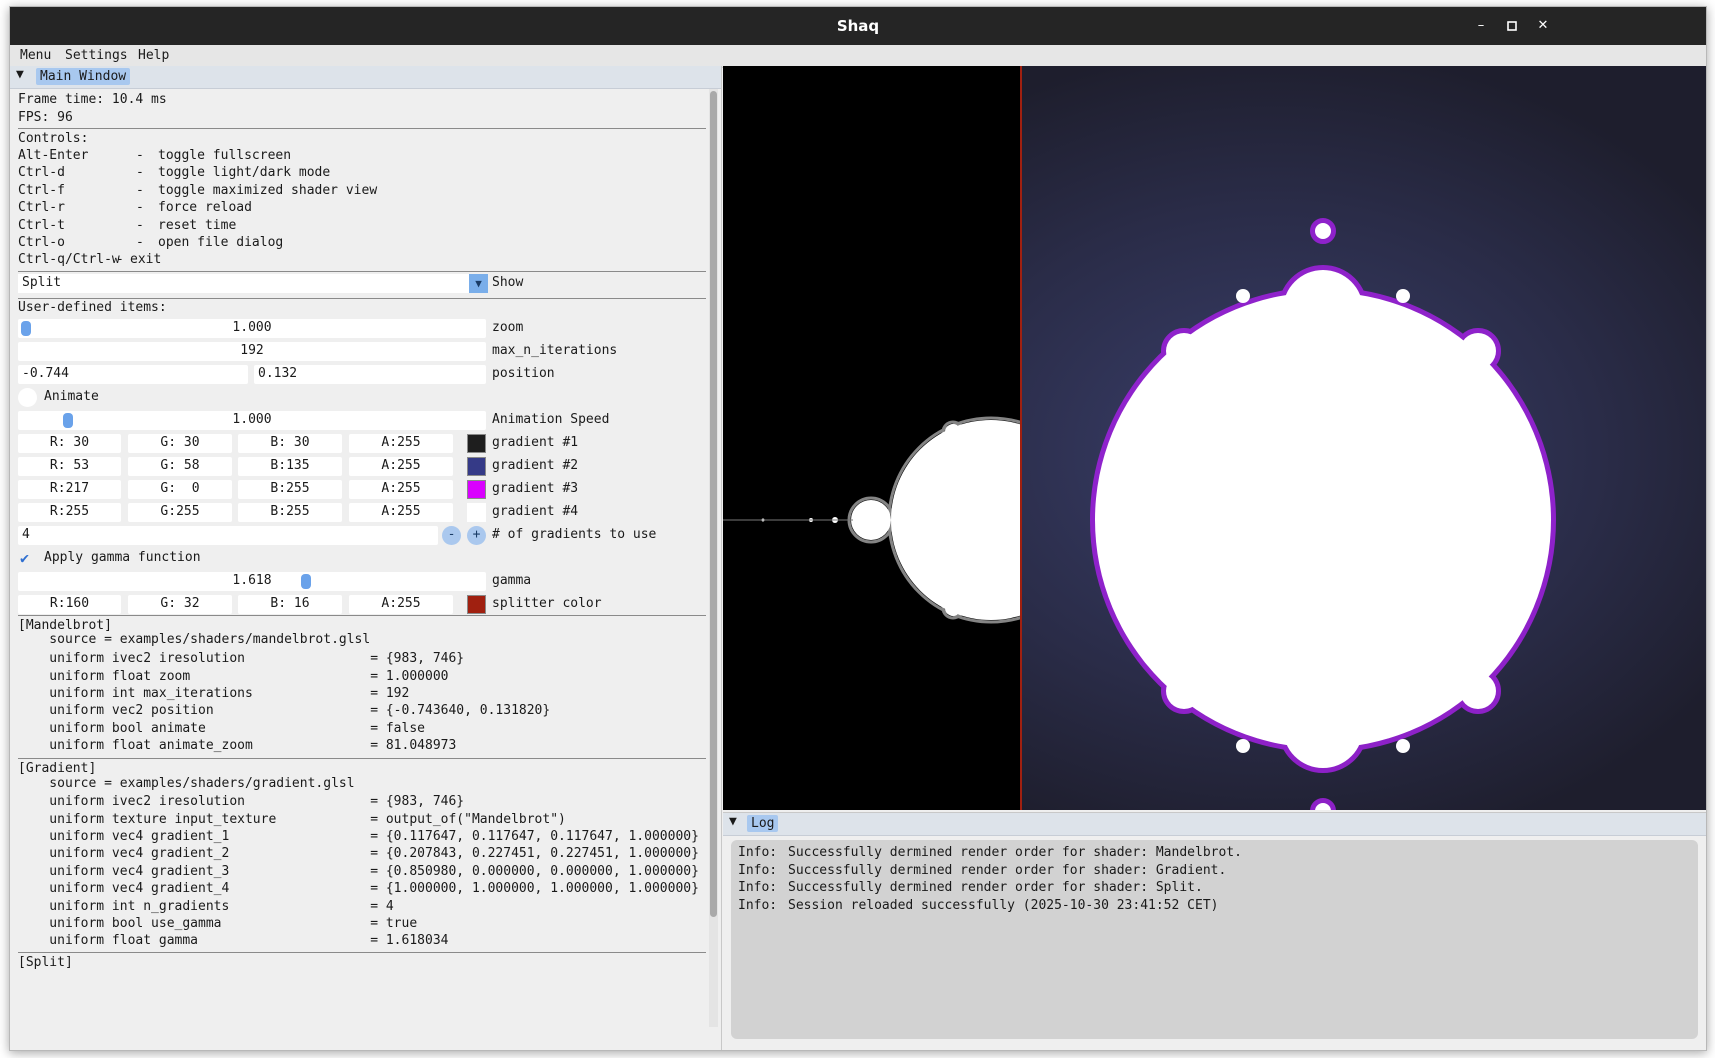 Image resolution: width=1715 pixels, height=1058 pixels. I want to click on gradient-1-r: R: 30, so click(69, 443).